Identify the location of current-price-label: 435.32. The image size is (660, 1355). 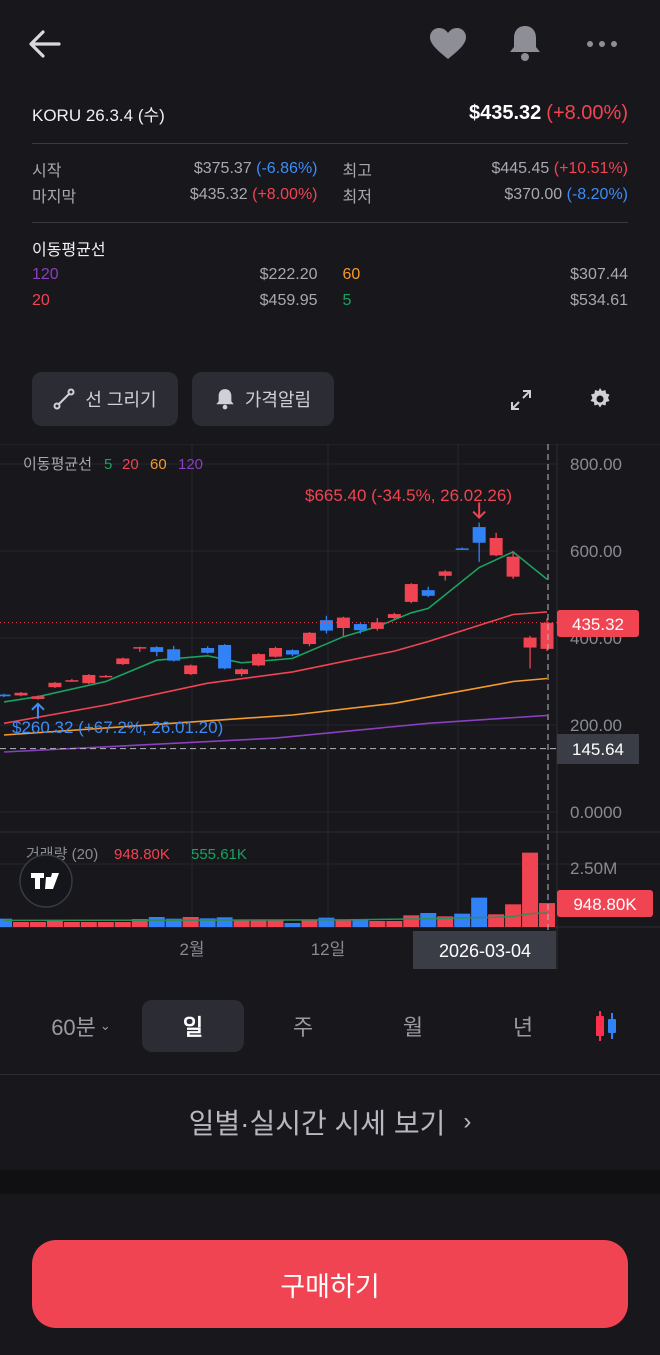
(598, 624).